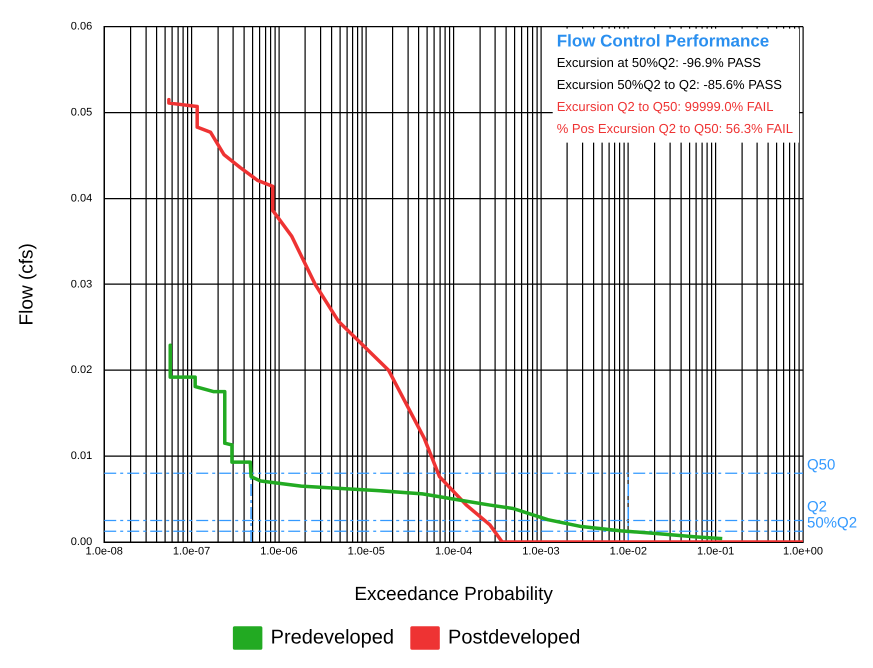 This screenshot has height=668, width=873. What do you see at coordinates (715, 552) in the screenshot?
I see `x-tick-label: 1.0e-01` at bounding box center [715, 552].